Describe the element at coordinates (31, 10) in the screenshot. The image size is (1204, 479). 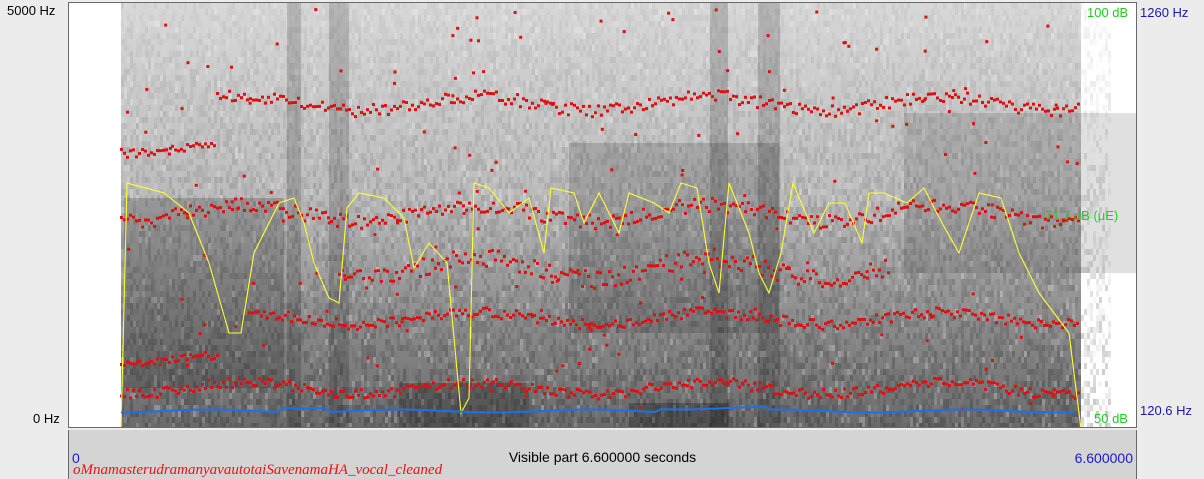
I see `freq-max-label: 5000 Hz` at that location.